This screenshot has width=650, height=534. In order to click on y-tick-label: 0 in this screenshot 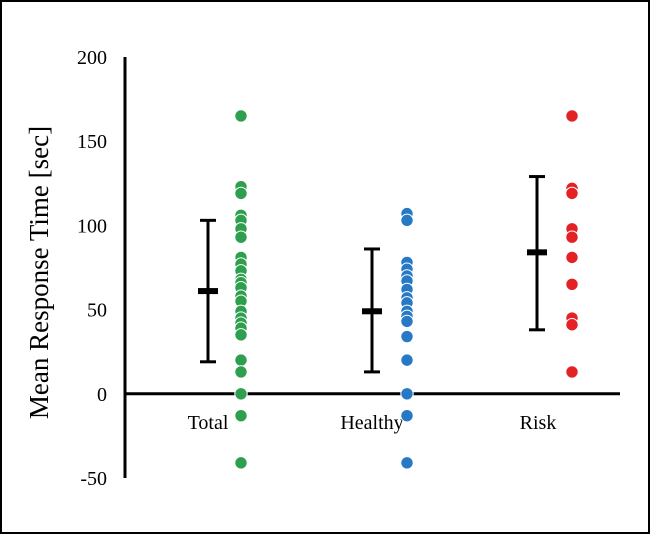, I will do `click(102, 395)`.